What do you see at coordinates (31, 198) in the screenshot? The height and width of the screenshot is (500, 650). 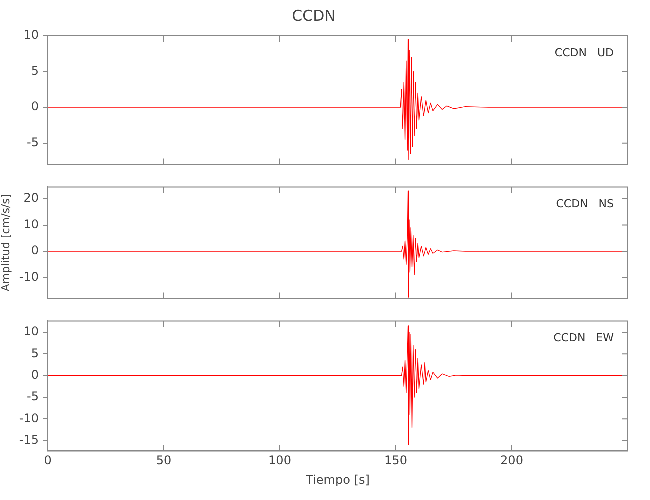 I see `y-tick-label: 20` at bounding box center [31, 198].